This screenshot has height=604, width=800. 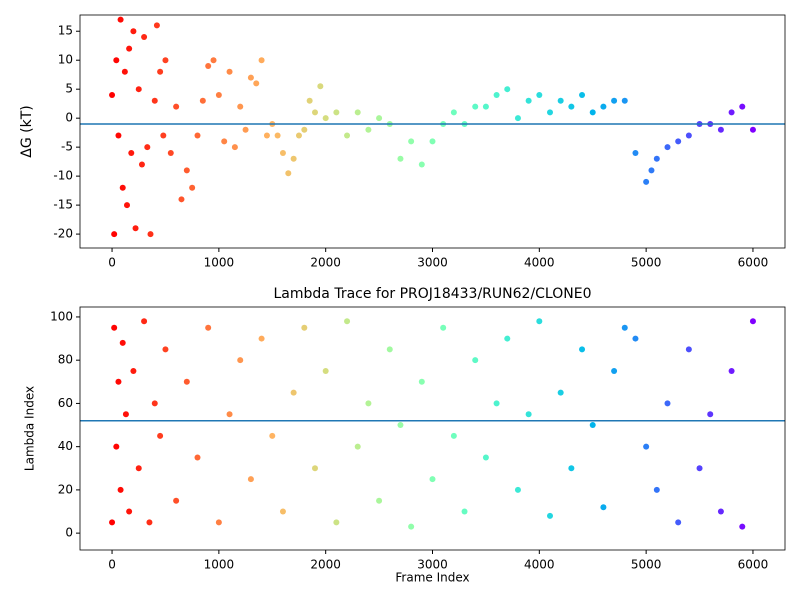 What do you see at coordinates (432, 263) in the screenshot?
I see `x-tick-label: 3000` at bounding box center [432, 263].